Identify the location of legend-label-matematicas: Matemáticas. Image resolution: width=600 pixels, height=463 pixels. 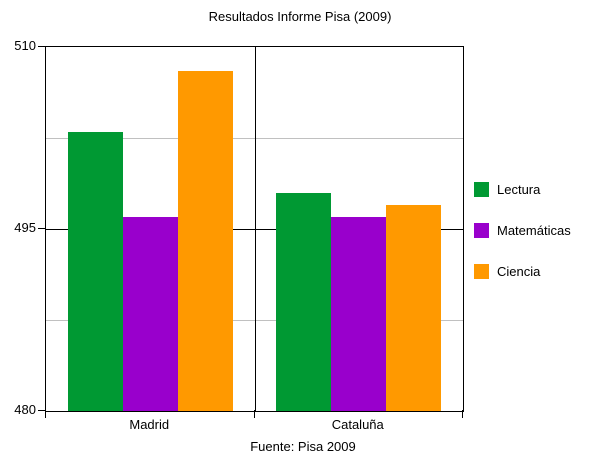
(534, 230).